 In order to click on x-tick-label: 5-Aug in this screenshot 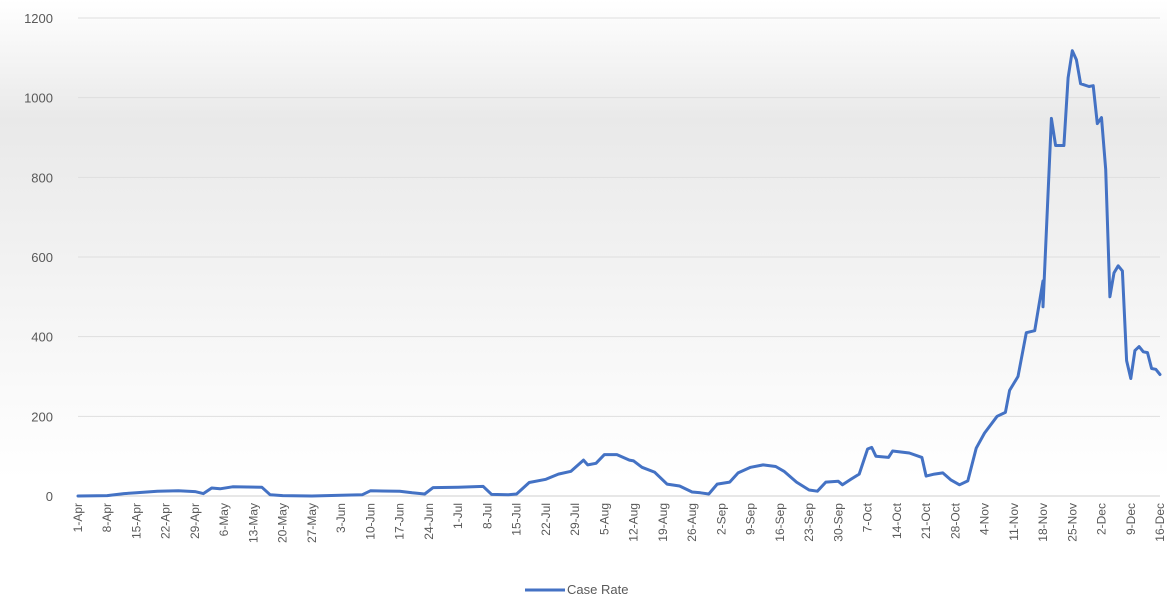, I will do `click(604, 519)`.